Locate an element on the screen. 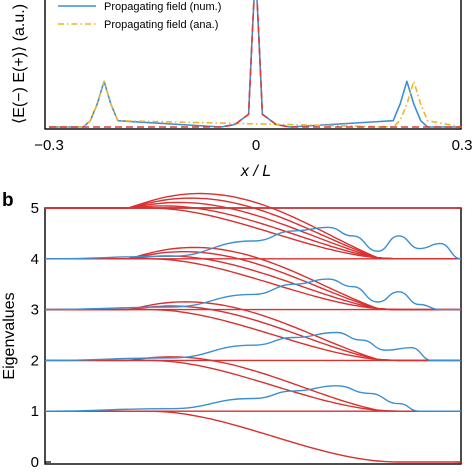  panel-a-xlabel: x / L is located at coordinates (255, 171).